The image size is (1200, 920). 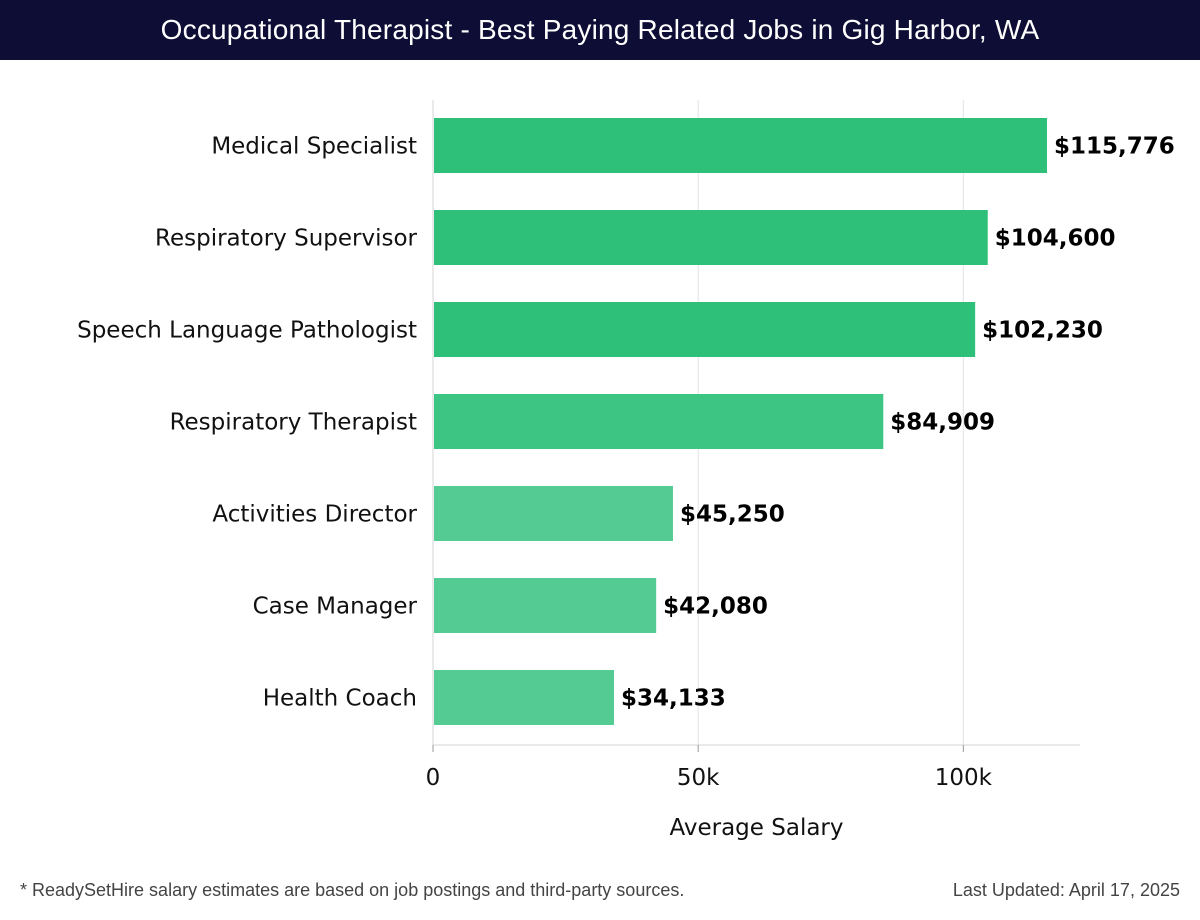 I want to click on category-label: Speech Language Pathologist, so click(x=247, y=331).